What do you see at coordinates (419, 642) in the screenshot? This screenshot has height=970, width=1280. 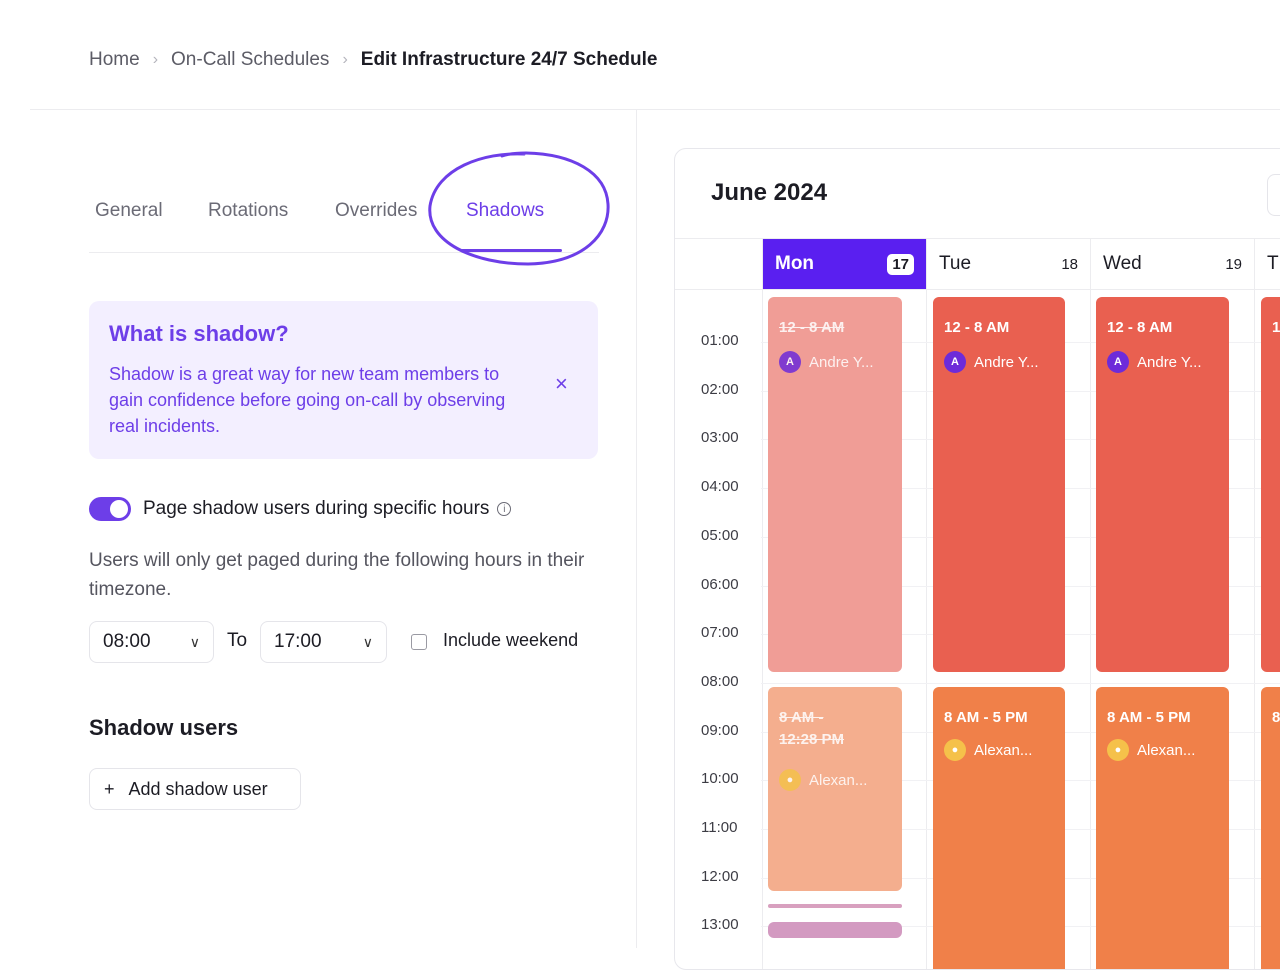 I see `include-weekend-checkbox` at bounding box center [419, 642].